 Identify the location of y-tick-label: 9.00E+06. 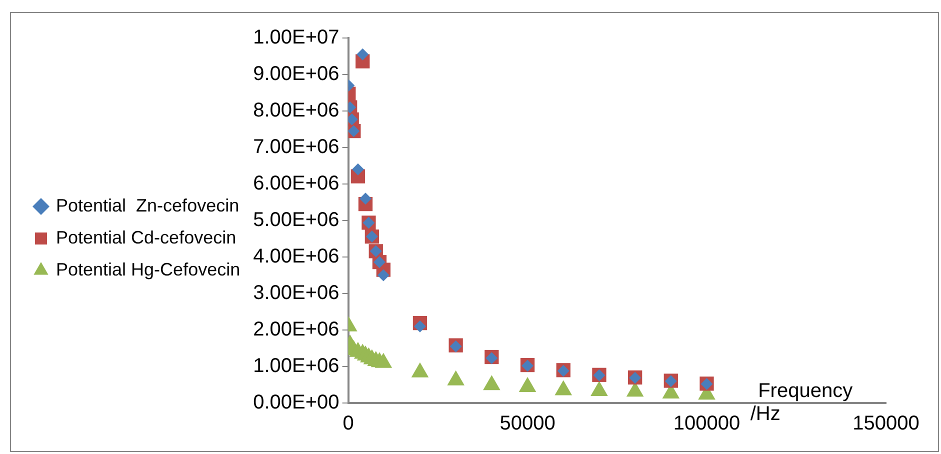
(296, 74).